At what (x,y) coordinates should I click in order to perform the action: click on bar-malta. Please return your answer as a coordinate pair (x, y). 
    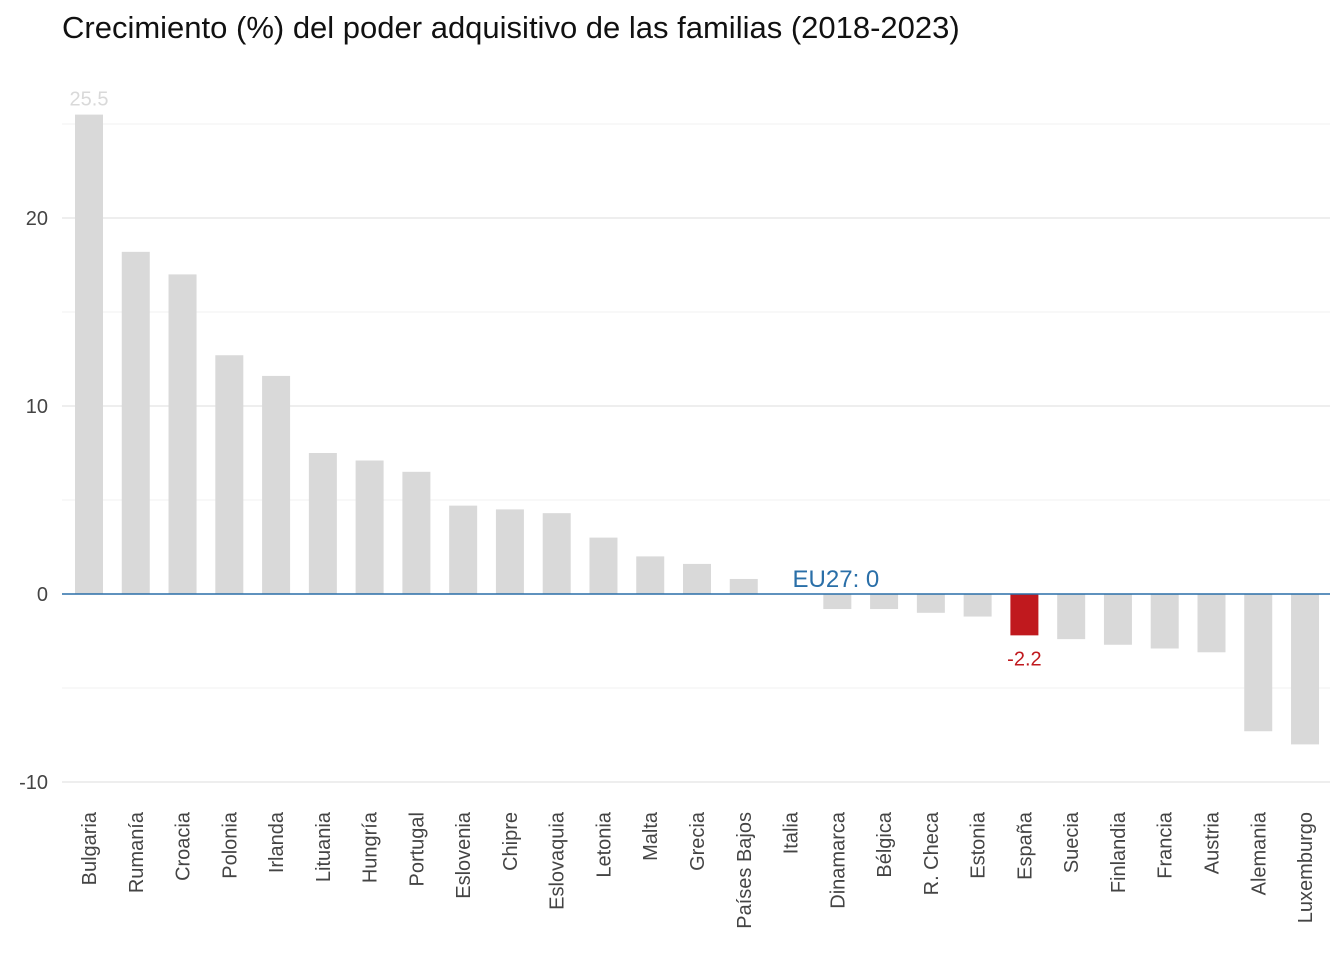
    Looking at the image, I should click on (650, 575).